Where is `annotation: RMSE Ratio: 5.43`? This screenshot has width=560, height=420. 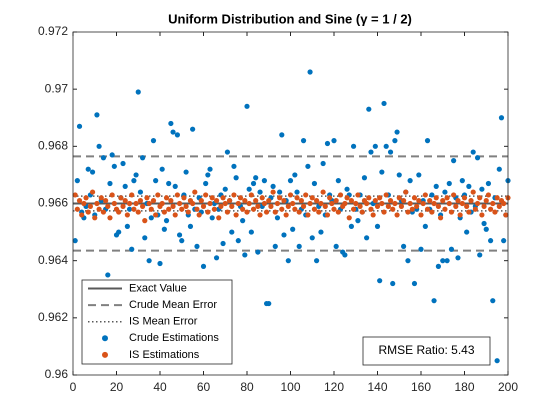
annotation: RMSE Ratio: 5.43 is located at coordinates (426, 350).